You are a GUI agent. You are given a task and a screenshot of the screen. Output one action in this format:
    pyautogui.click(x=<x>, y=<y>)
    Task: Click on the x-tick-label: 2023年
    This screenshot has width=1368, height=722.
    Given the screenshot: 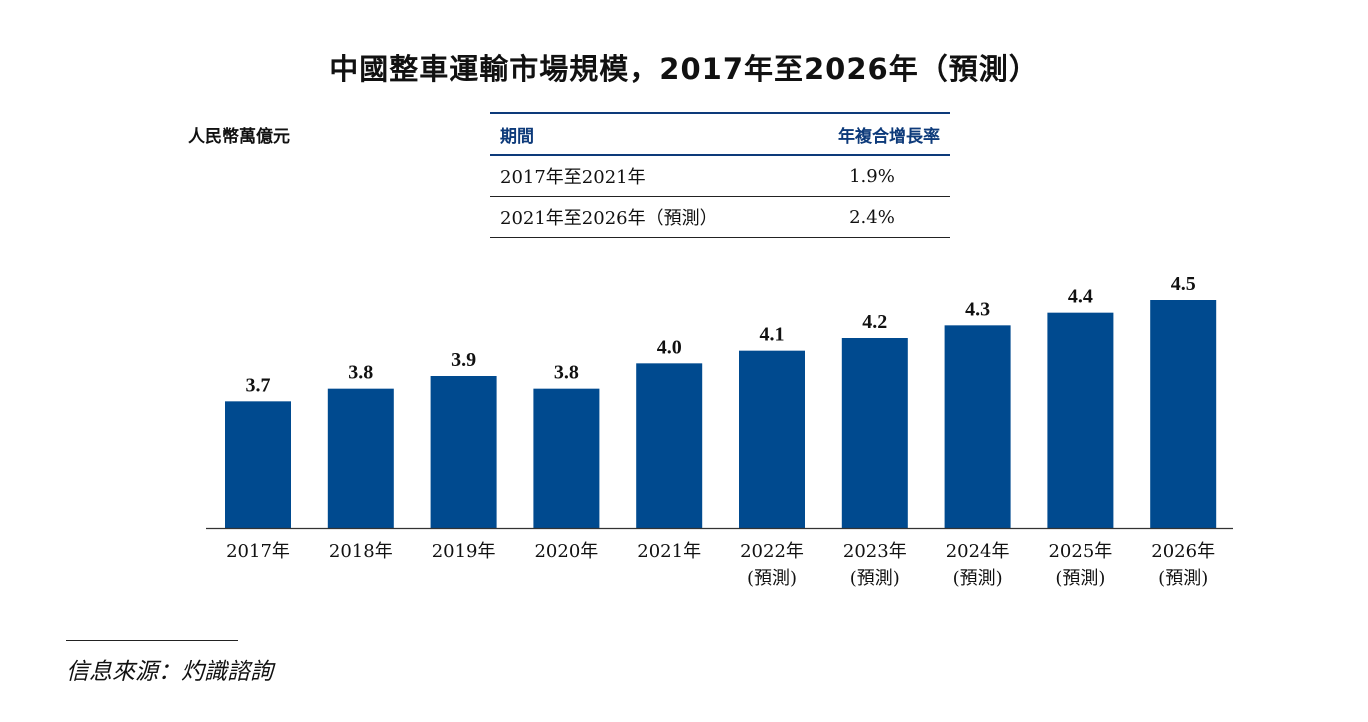 What is the action you would take?
    pyautogui.click(x=875, y=551)
    